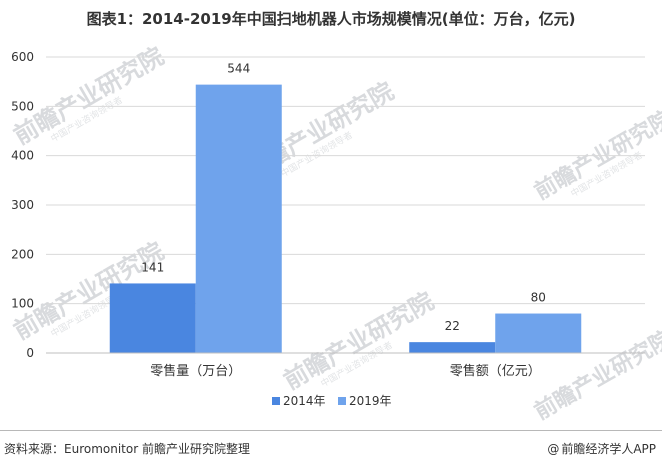 The image size is (662, 469). I want to click on data-label: 141, so click(152, 267).